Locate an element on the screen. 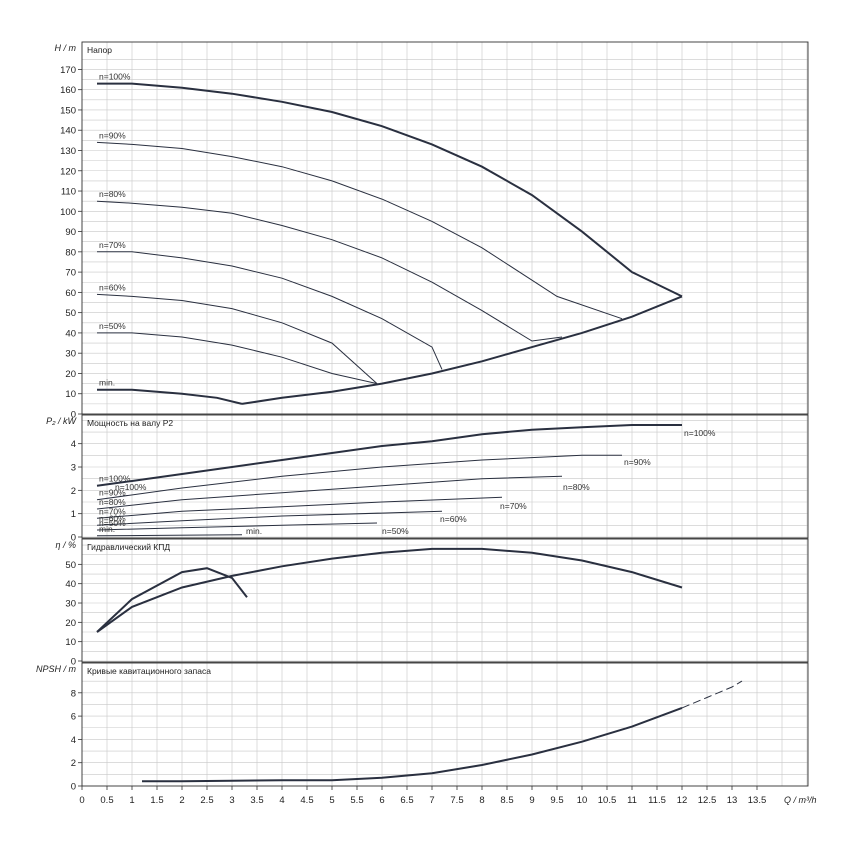 The image size is (850, 850). y-tick-label: 60 is located at coordinates (70, 293).